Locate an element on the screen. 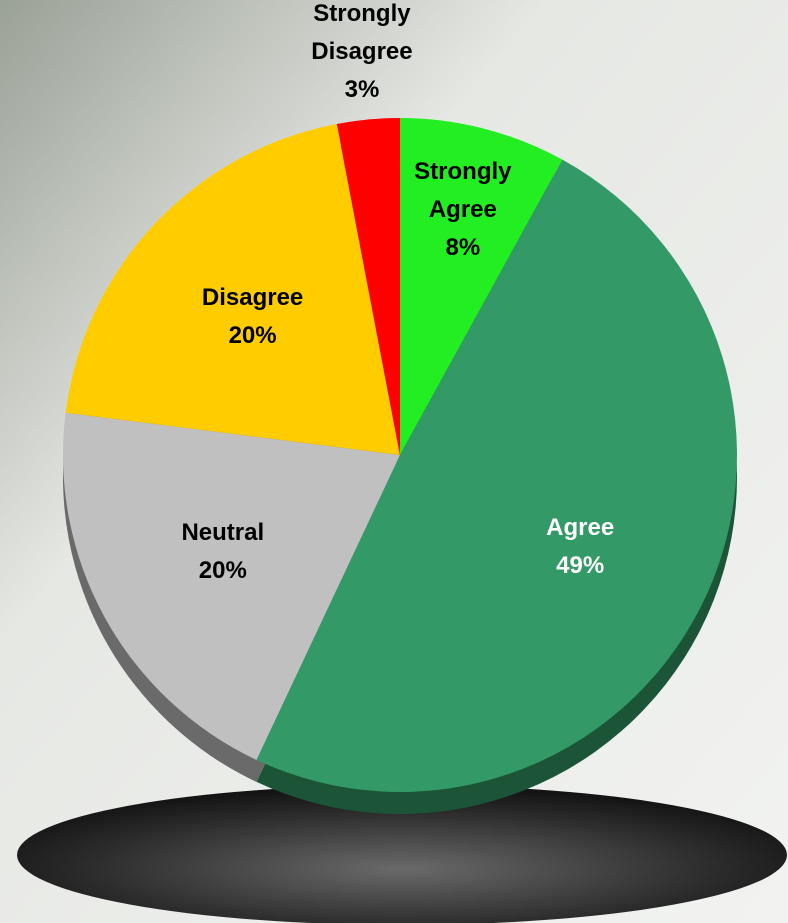 The width and height of the screenshot is (788, 923). data-label: Disagree 20% is located at coordinates (253, 317).